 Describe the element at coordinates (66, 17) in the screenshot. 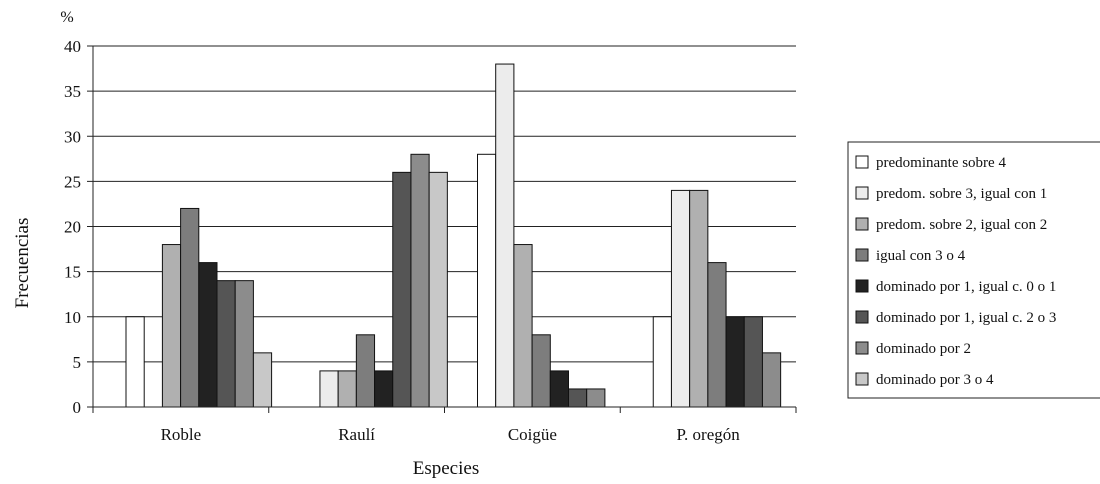

I see `y-unit-label: %` at that location.